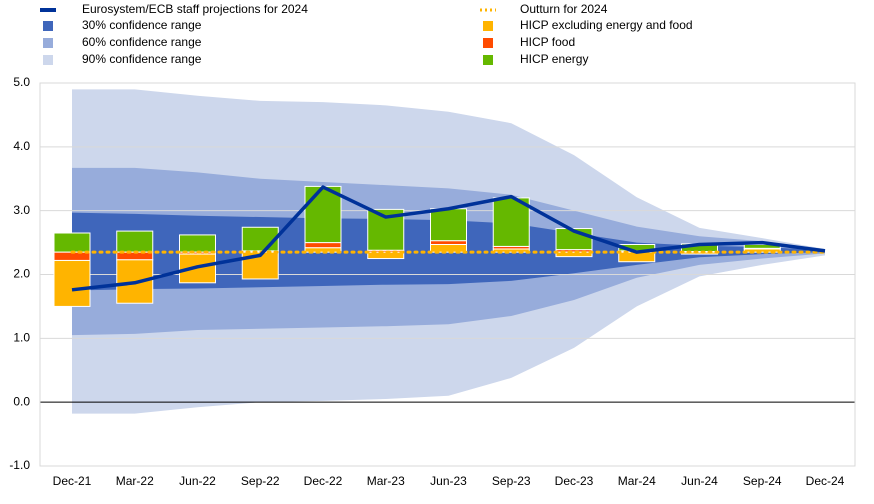 The width and height of the screenshot is (874, 504). What do you see at coordinates (554, 59) in the screenshot?
I see `legend-label: HICP energy` at bounding box center [554, 59].